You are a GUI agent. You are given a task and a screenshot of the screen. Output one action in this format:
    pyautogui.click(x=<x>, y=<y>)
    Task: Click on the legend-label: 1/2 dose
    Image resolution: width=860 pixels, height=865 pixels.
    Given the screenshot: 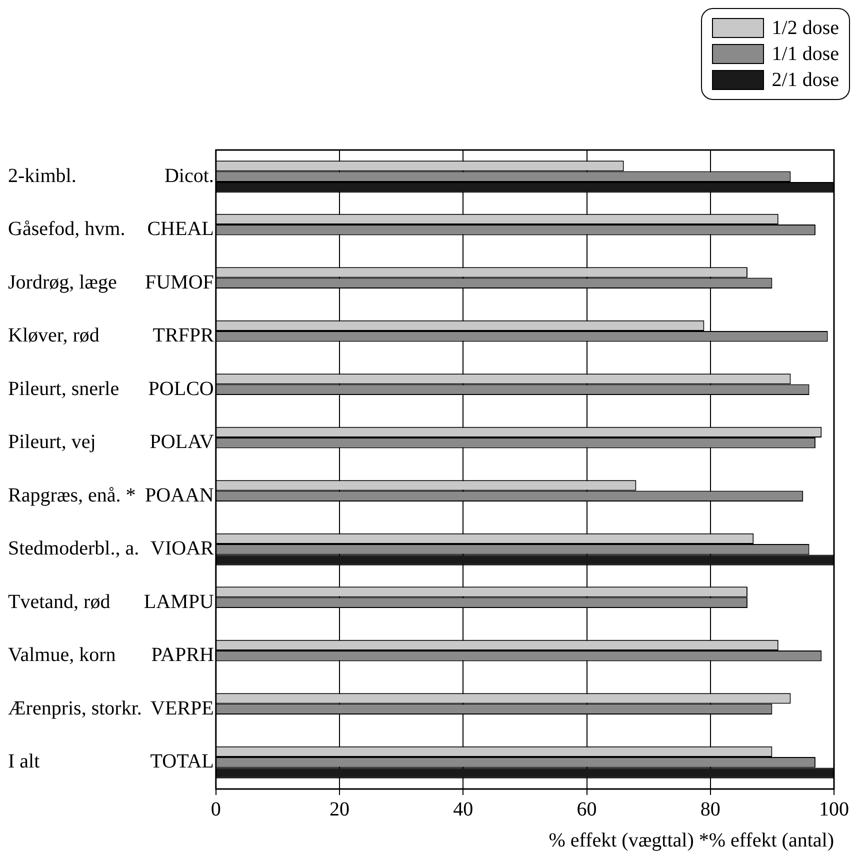 What is the action you would take?
    pyautogui.click(x=805, y=28)
    